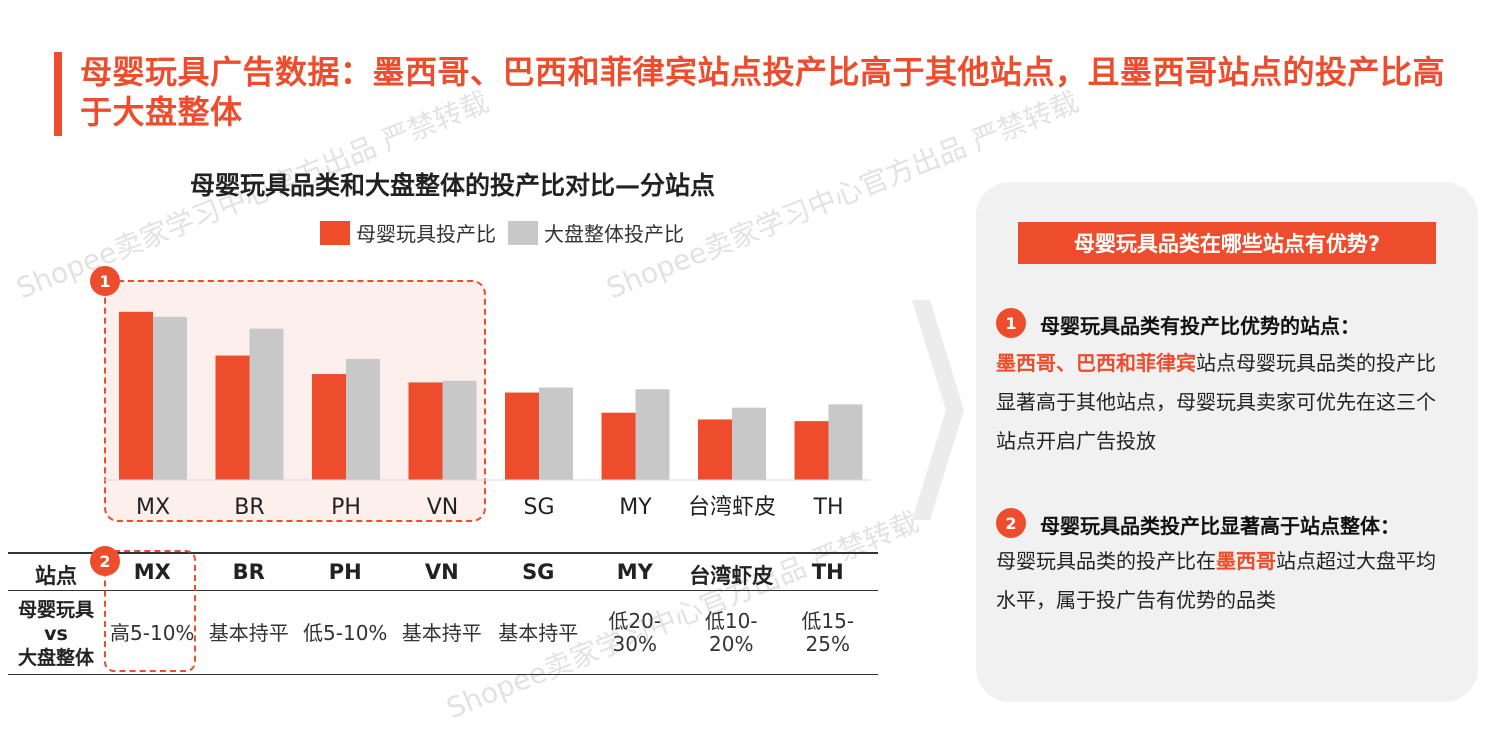  I want to click on badge-two: 2, so click(105, 561).